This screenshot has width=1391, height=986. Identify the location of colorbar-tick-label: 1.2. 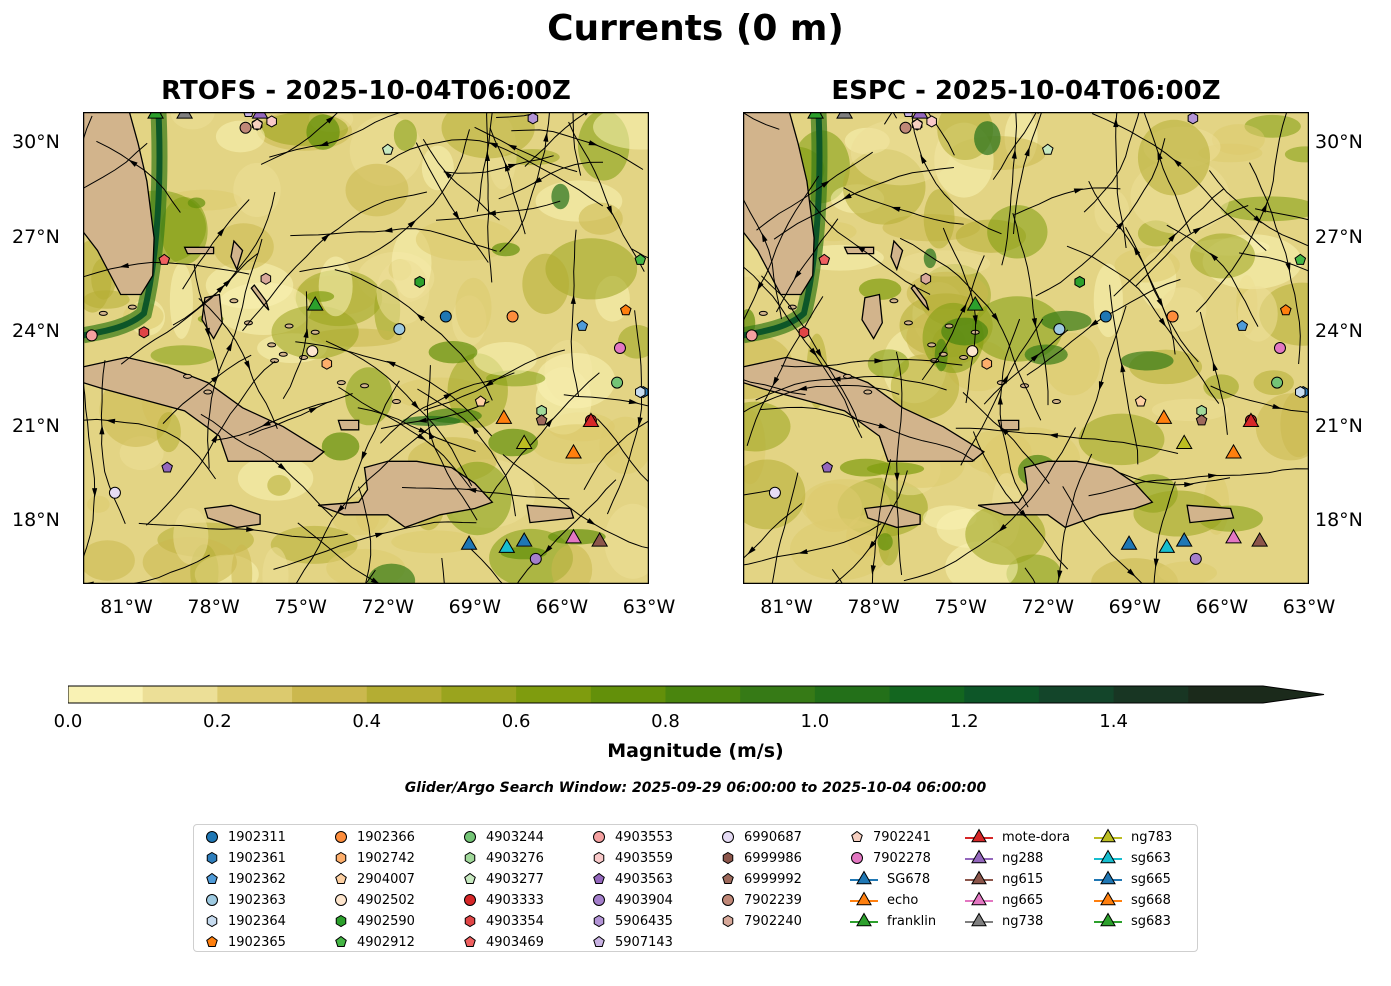
(964, 721).